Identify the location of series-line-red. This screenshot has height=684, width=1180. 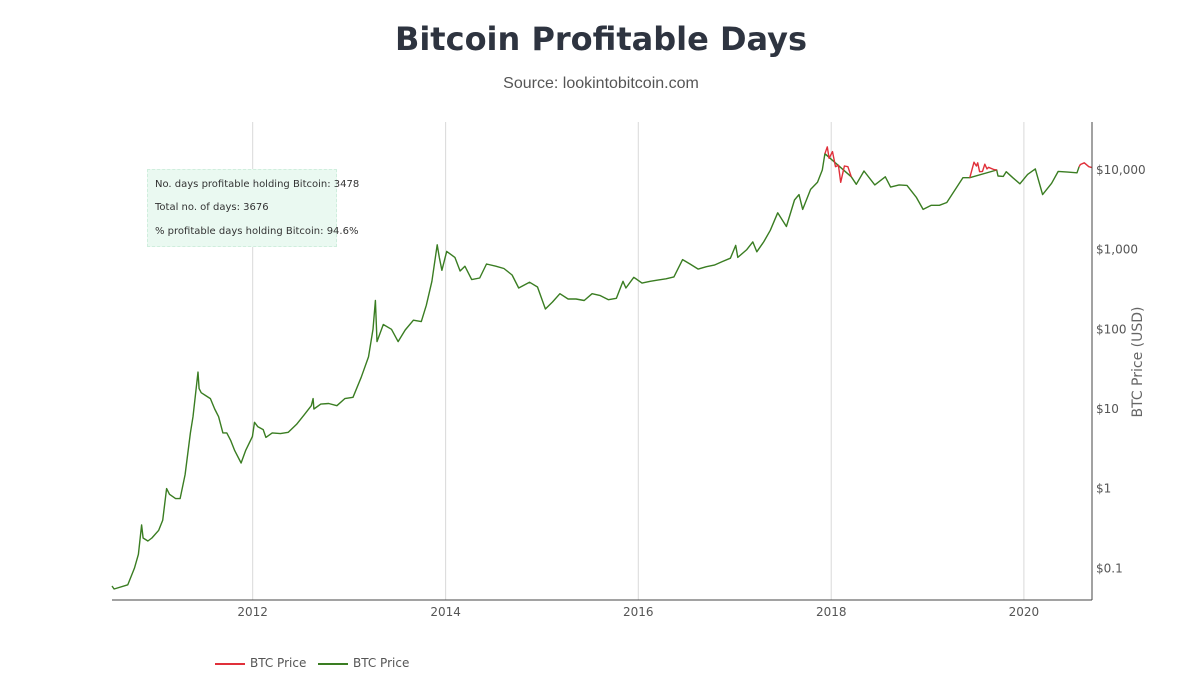
(958, 164).